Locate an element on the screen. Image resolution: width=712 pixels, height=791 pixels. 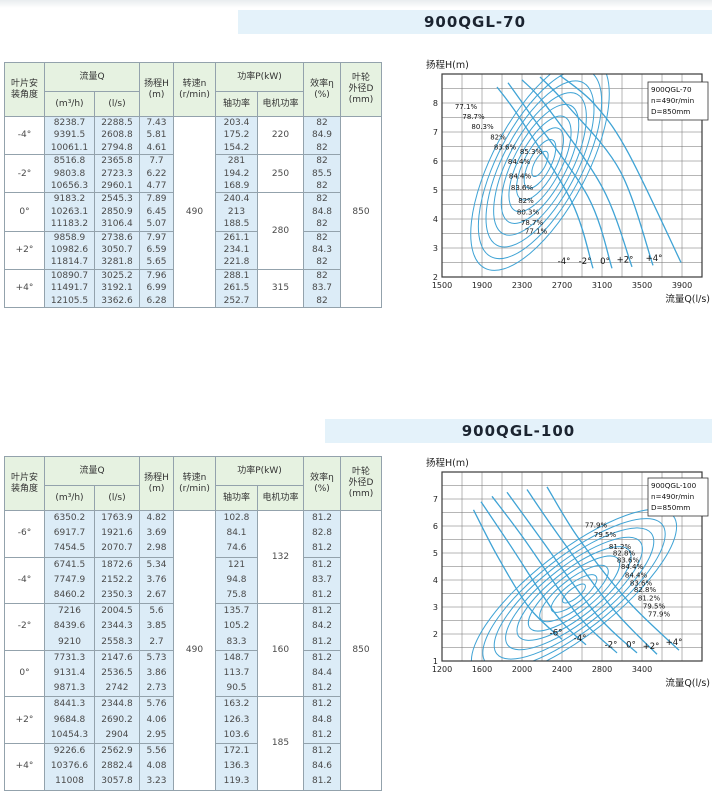
x-tick-label: 3400 is located at coordinates (642, 669).